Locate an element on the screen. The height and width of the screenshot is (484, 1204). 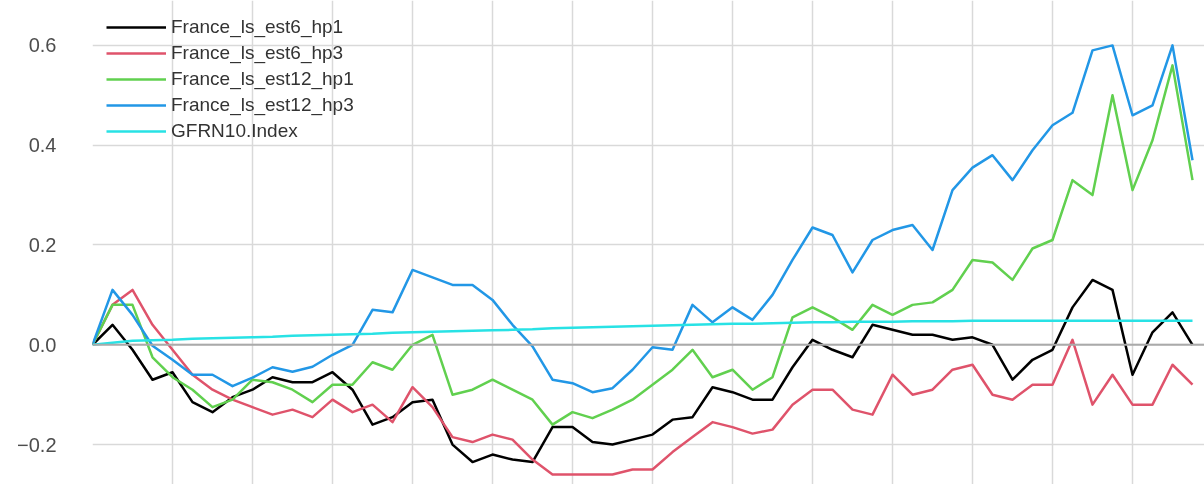
line-series is located at coordinates (643, 333).